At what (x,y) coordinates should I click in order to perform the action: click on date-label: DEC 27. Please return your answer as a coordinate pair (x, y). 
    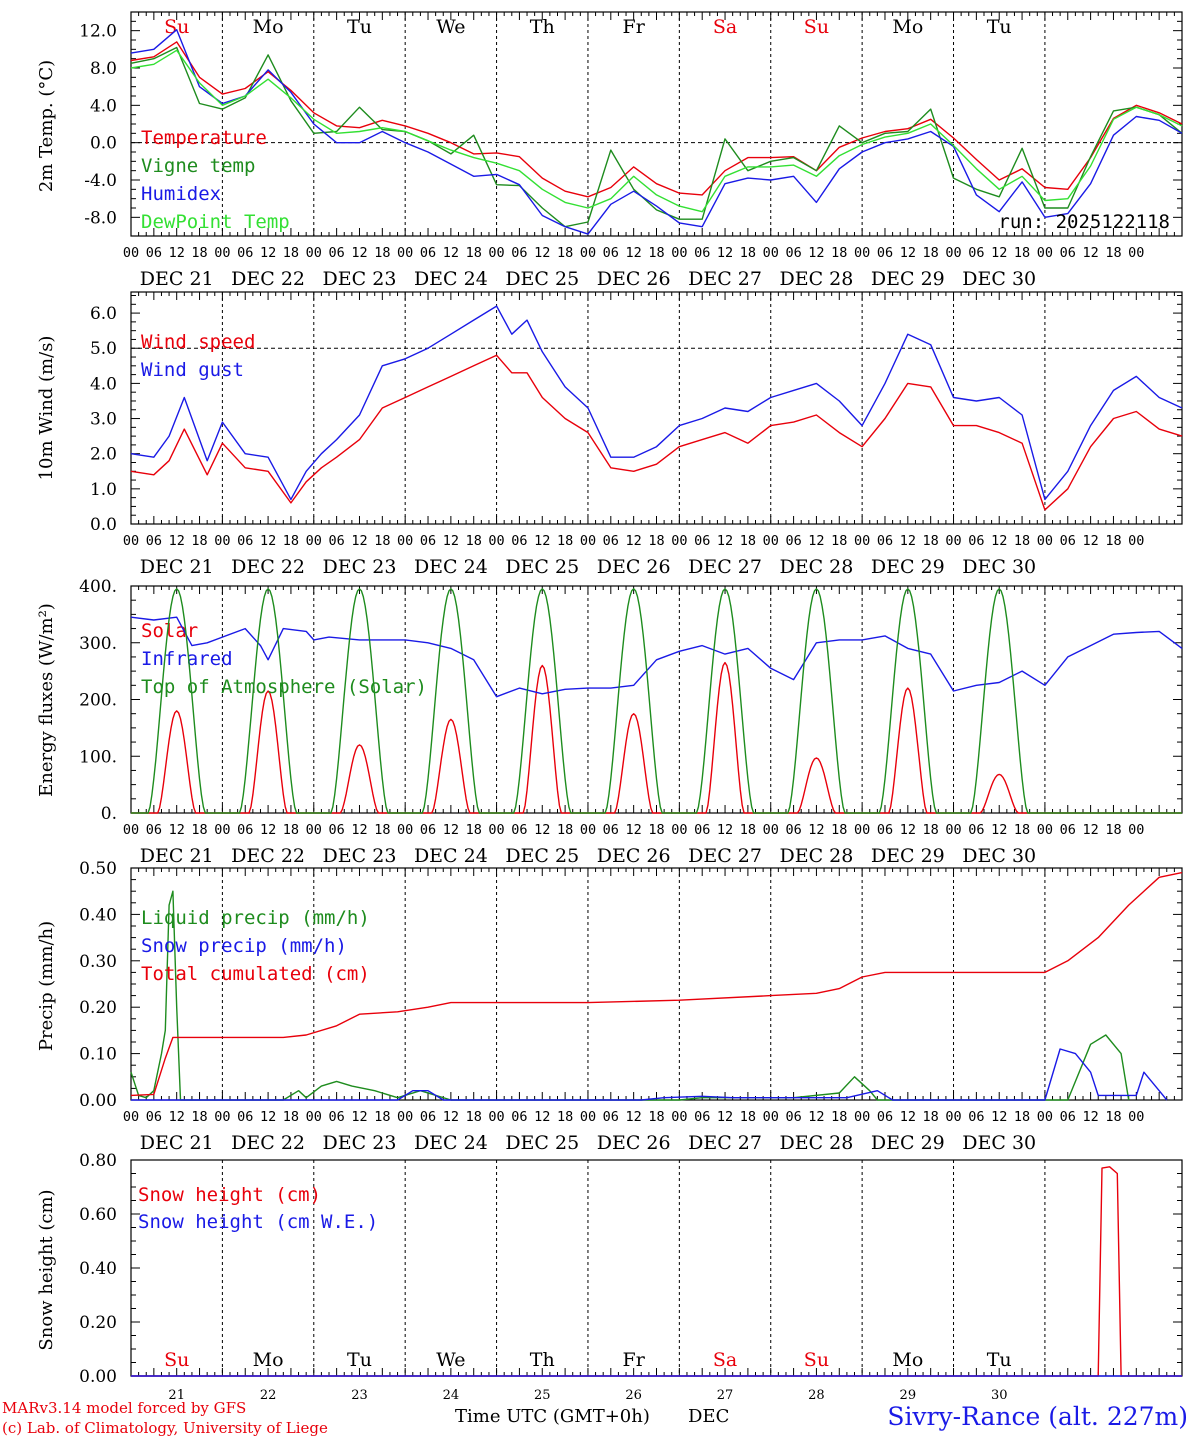
    Looking at the image, I should click on (725, 1143).